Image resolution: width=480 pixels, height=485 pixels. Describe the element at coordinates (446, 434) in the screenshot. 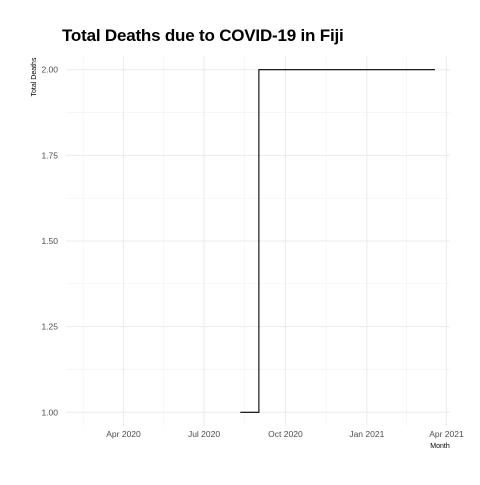

I see `x-tick-label: Apr 2021` at that location.